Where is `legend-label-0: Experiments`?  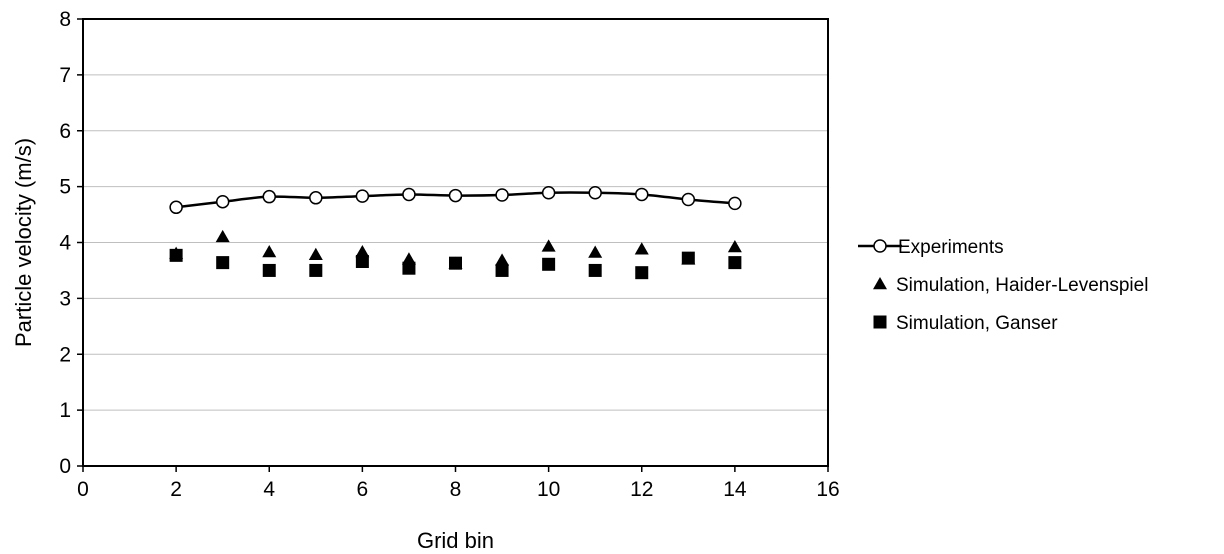 legend-label-0: Experiments is located at coordinates (951, 247).